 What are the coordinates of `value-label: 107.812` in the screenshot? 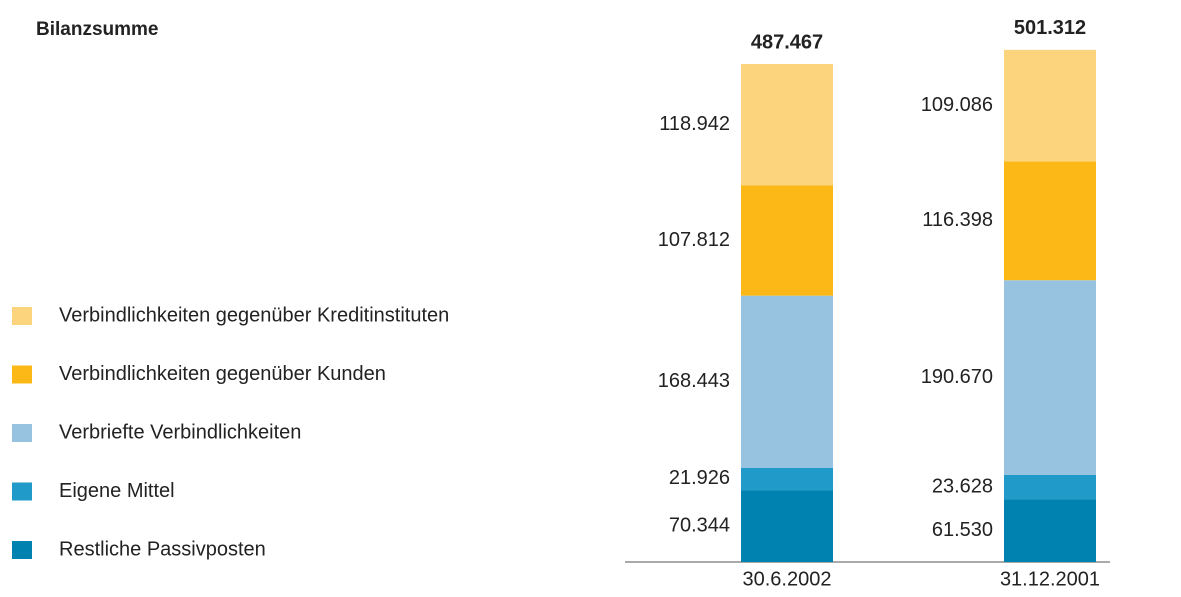 It's located at (694, 240).